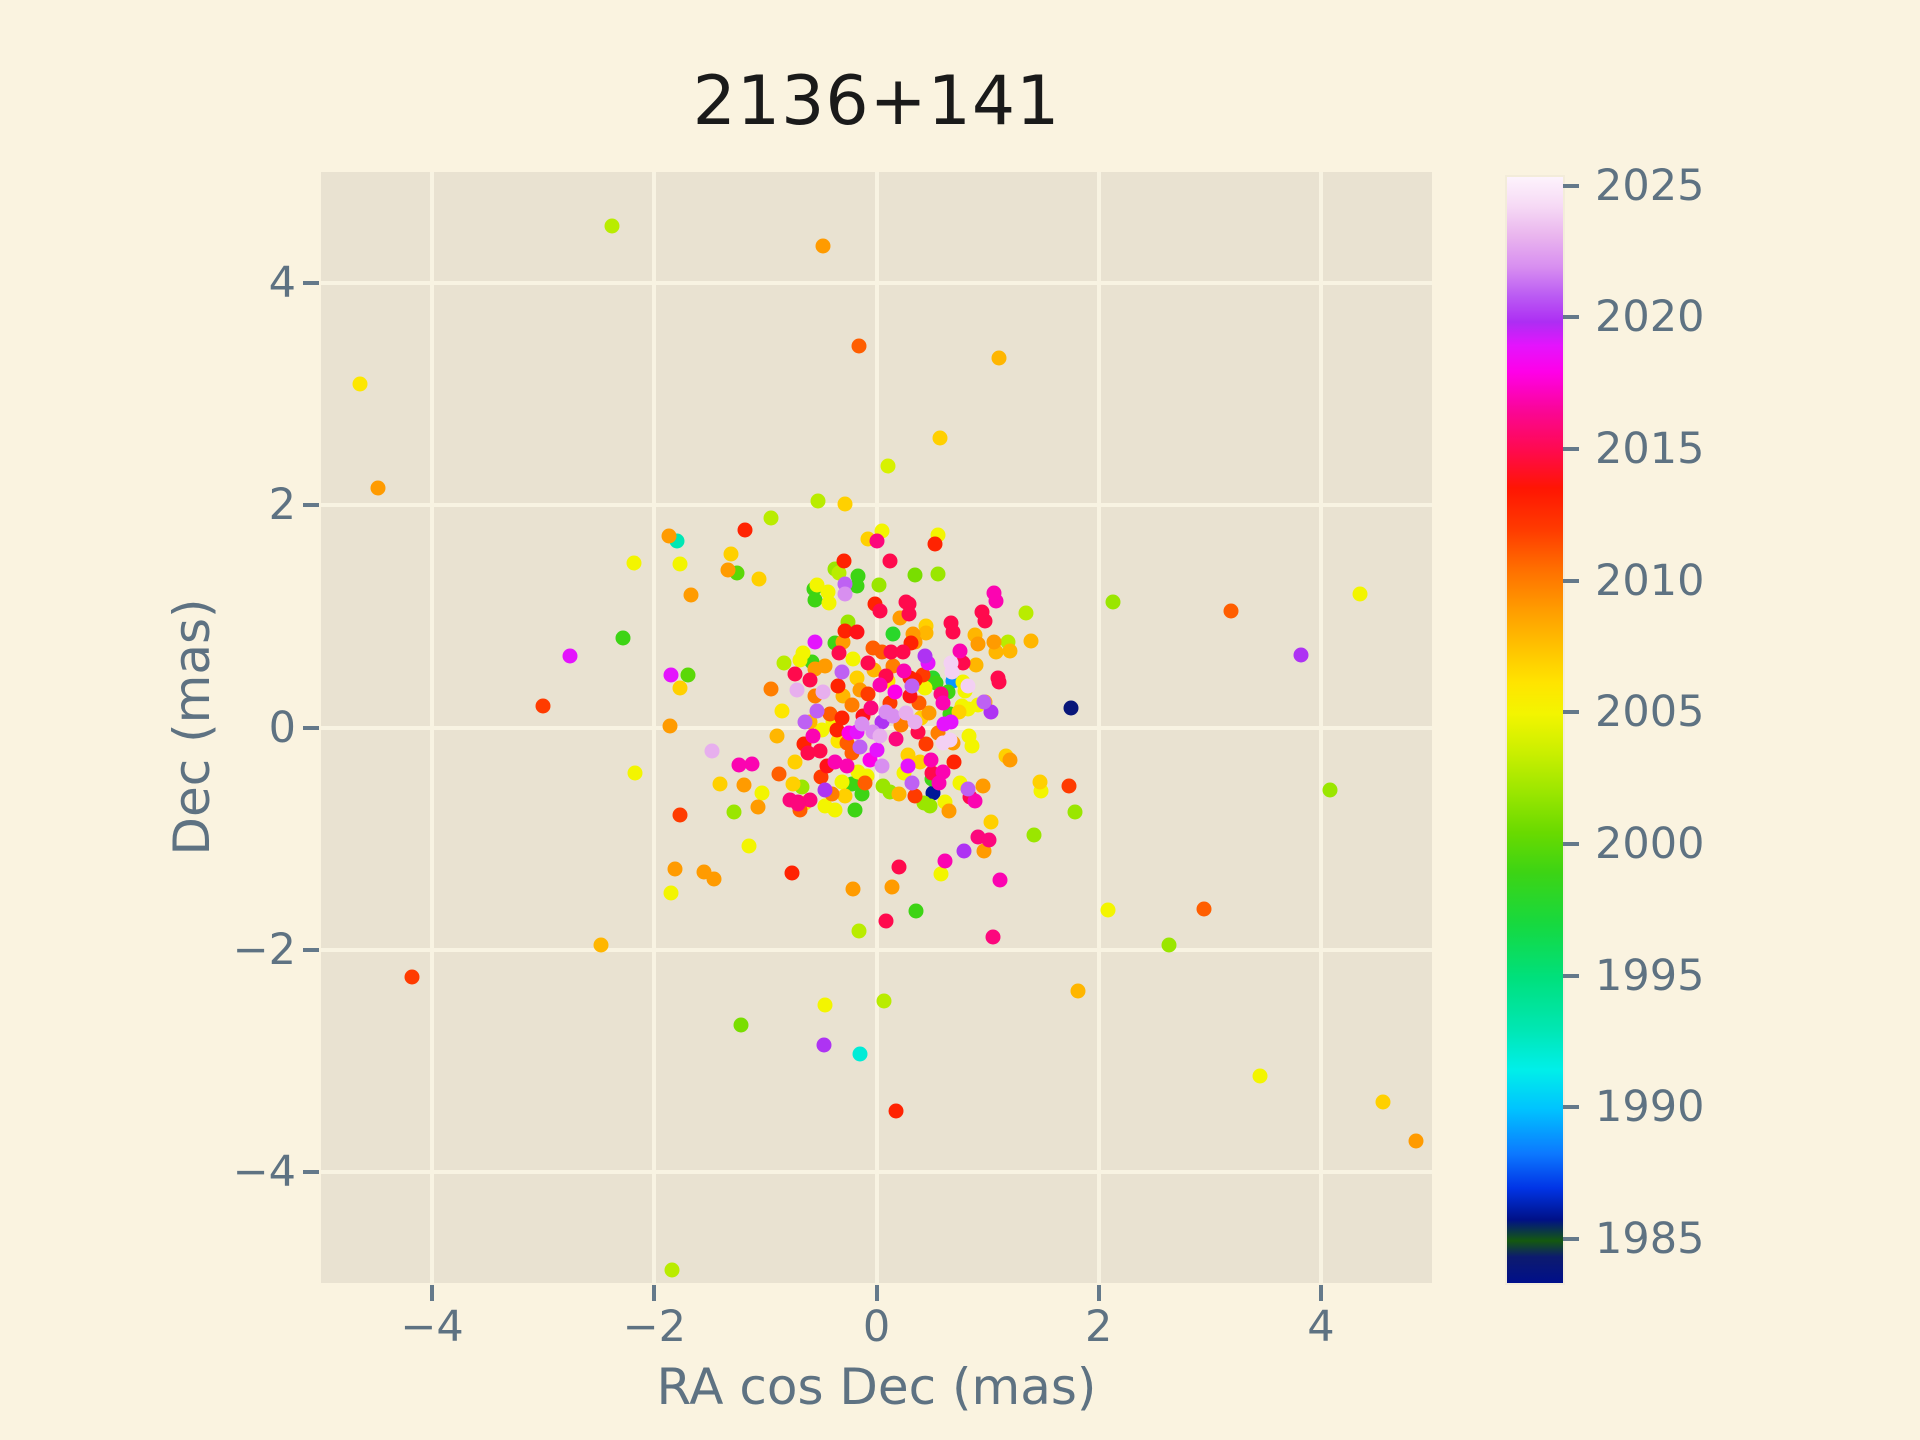  Describe the element at coordinates (282, 283) in the screenshot. I see `y-tick-label: 4` at that location.